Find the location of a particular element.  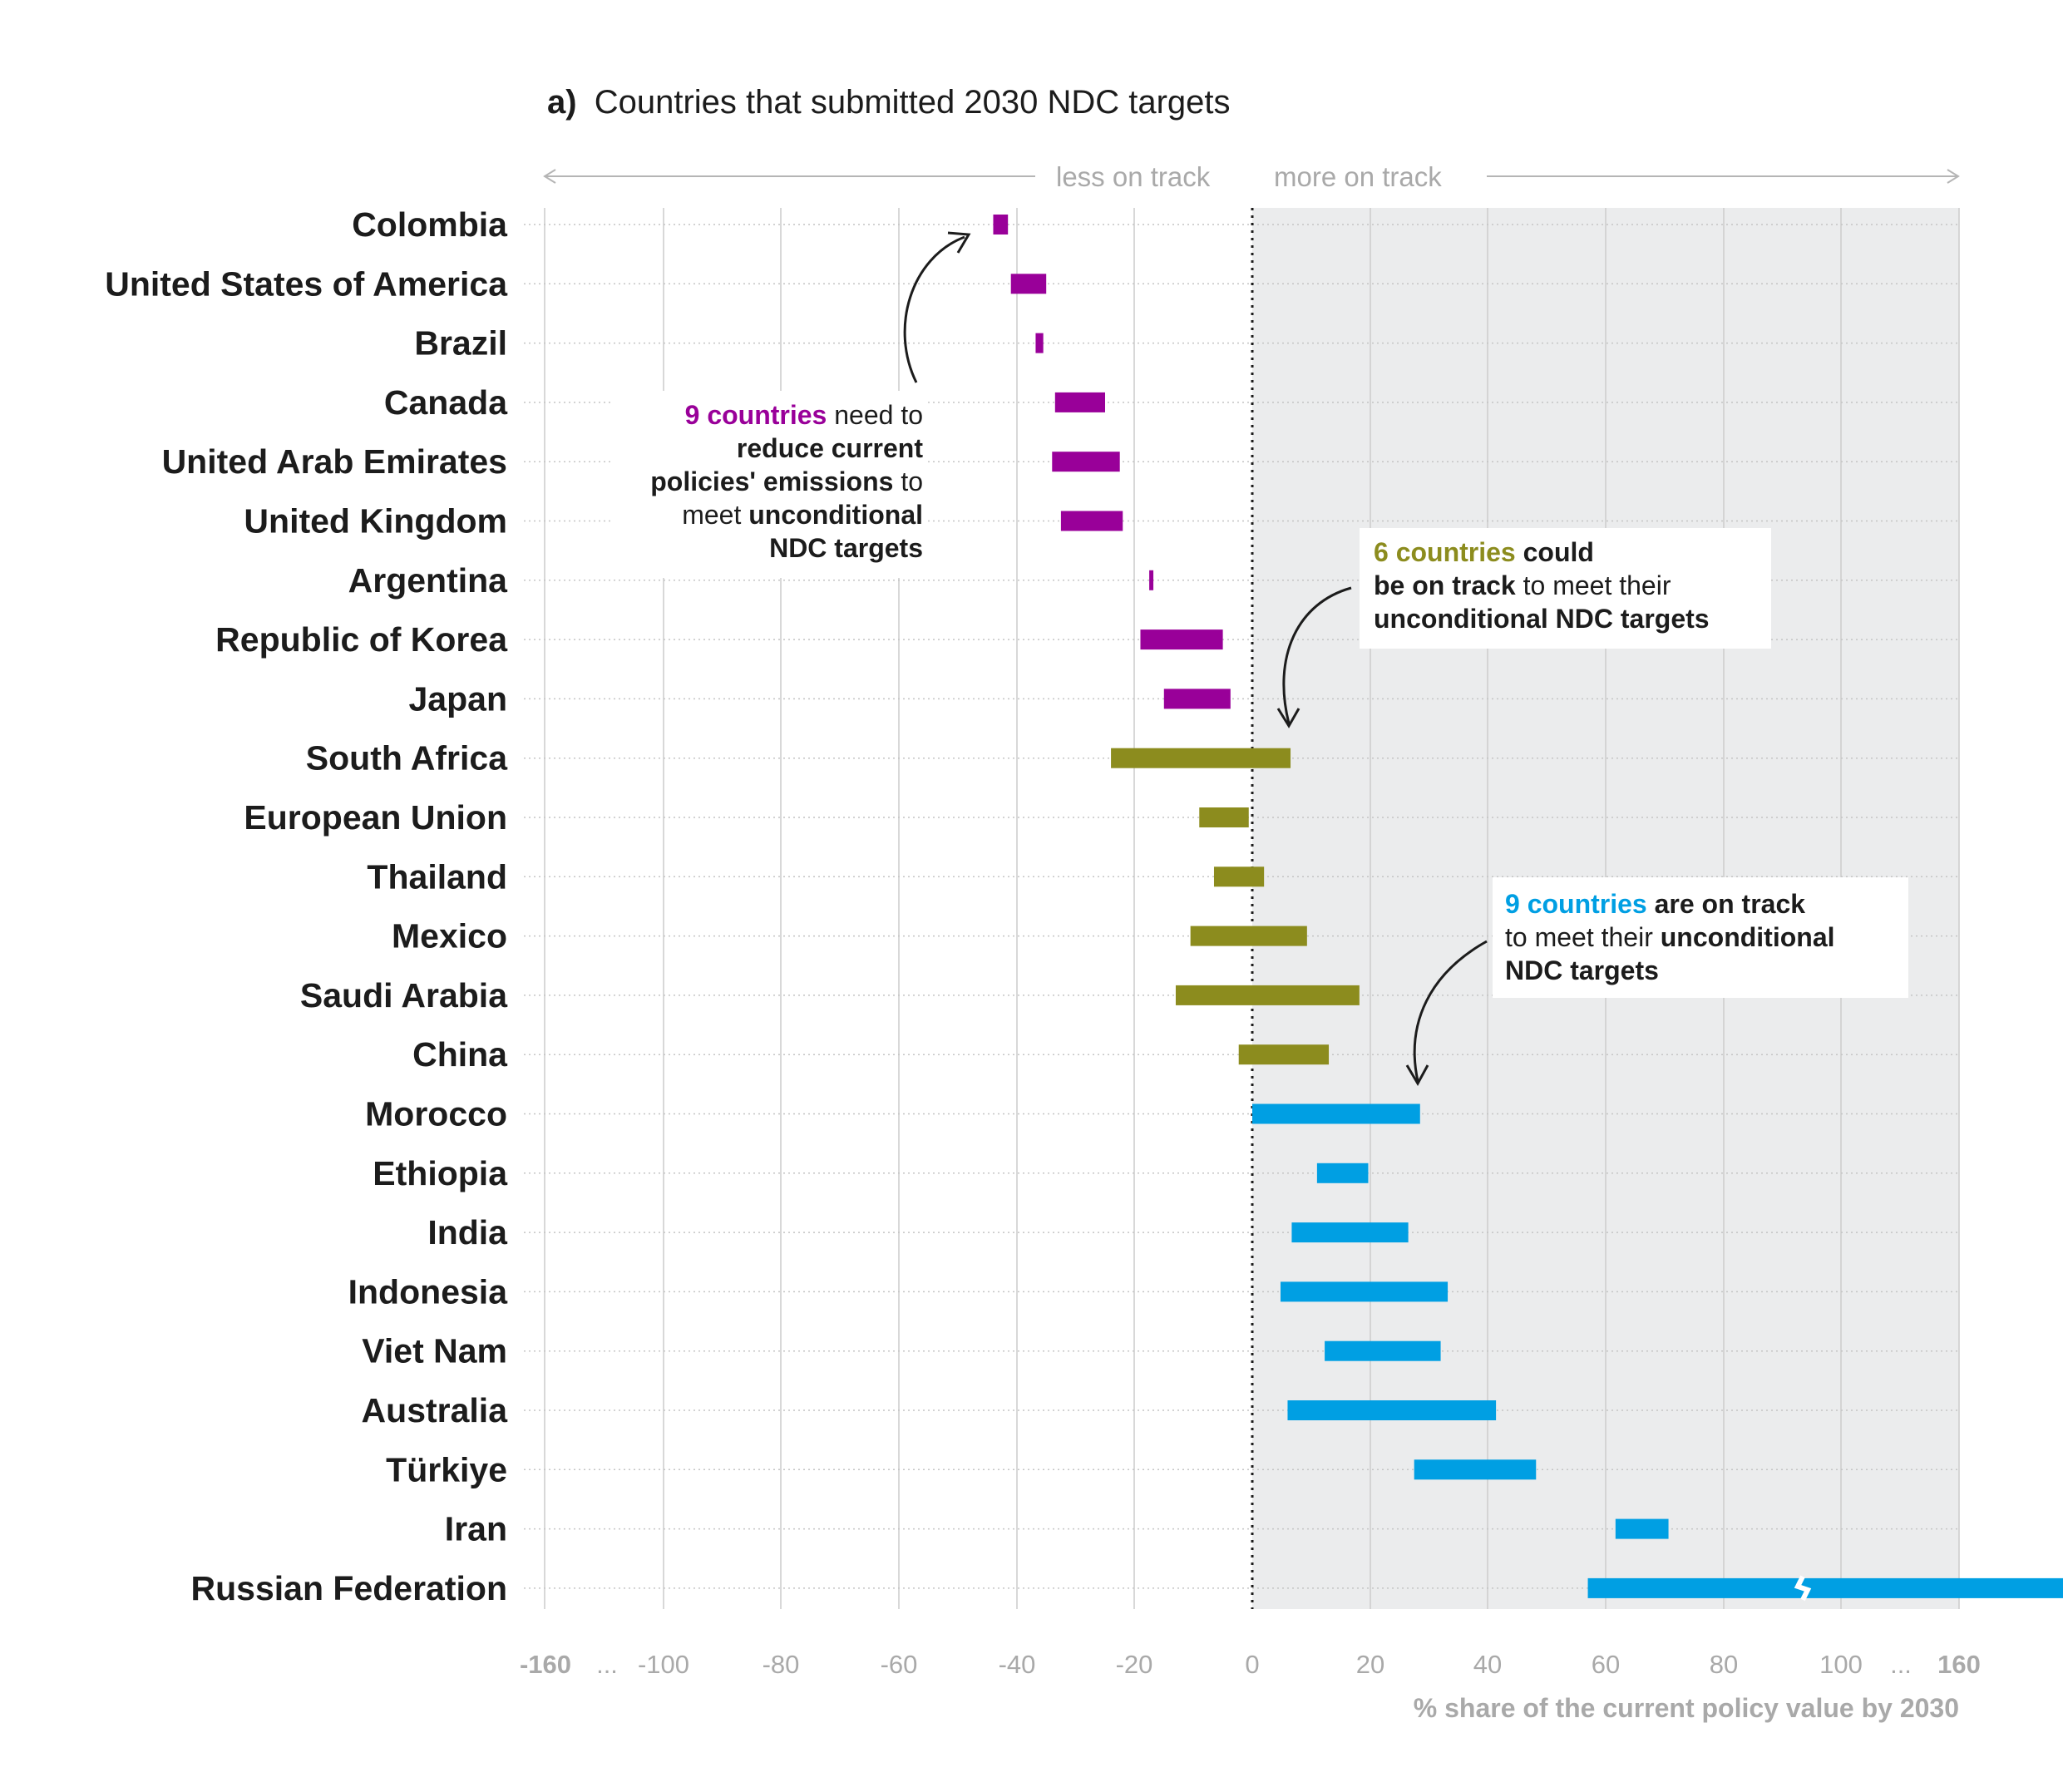

country-label: Indonesia is located at coordinates (428, 1291).